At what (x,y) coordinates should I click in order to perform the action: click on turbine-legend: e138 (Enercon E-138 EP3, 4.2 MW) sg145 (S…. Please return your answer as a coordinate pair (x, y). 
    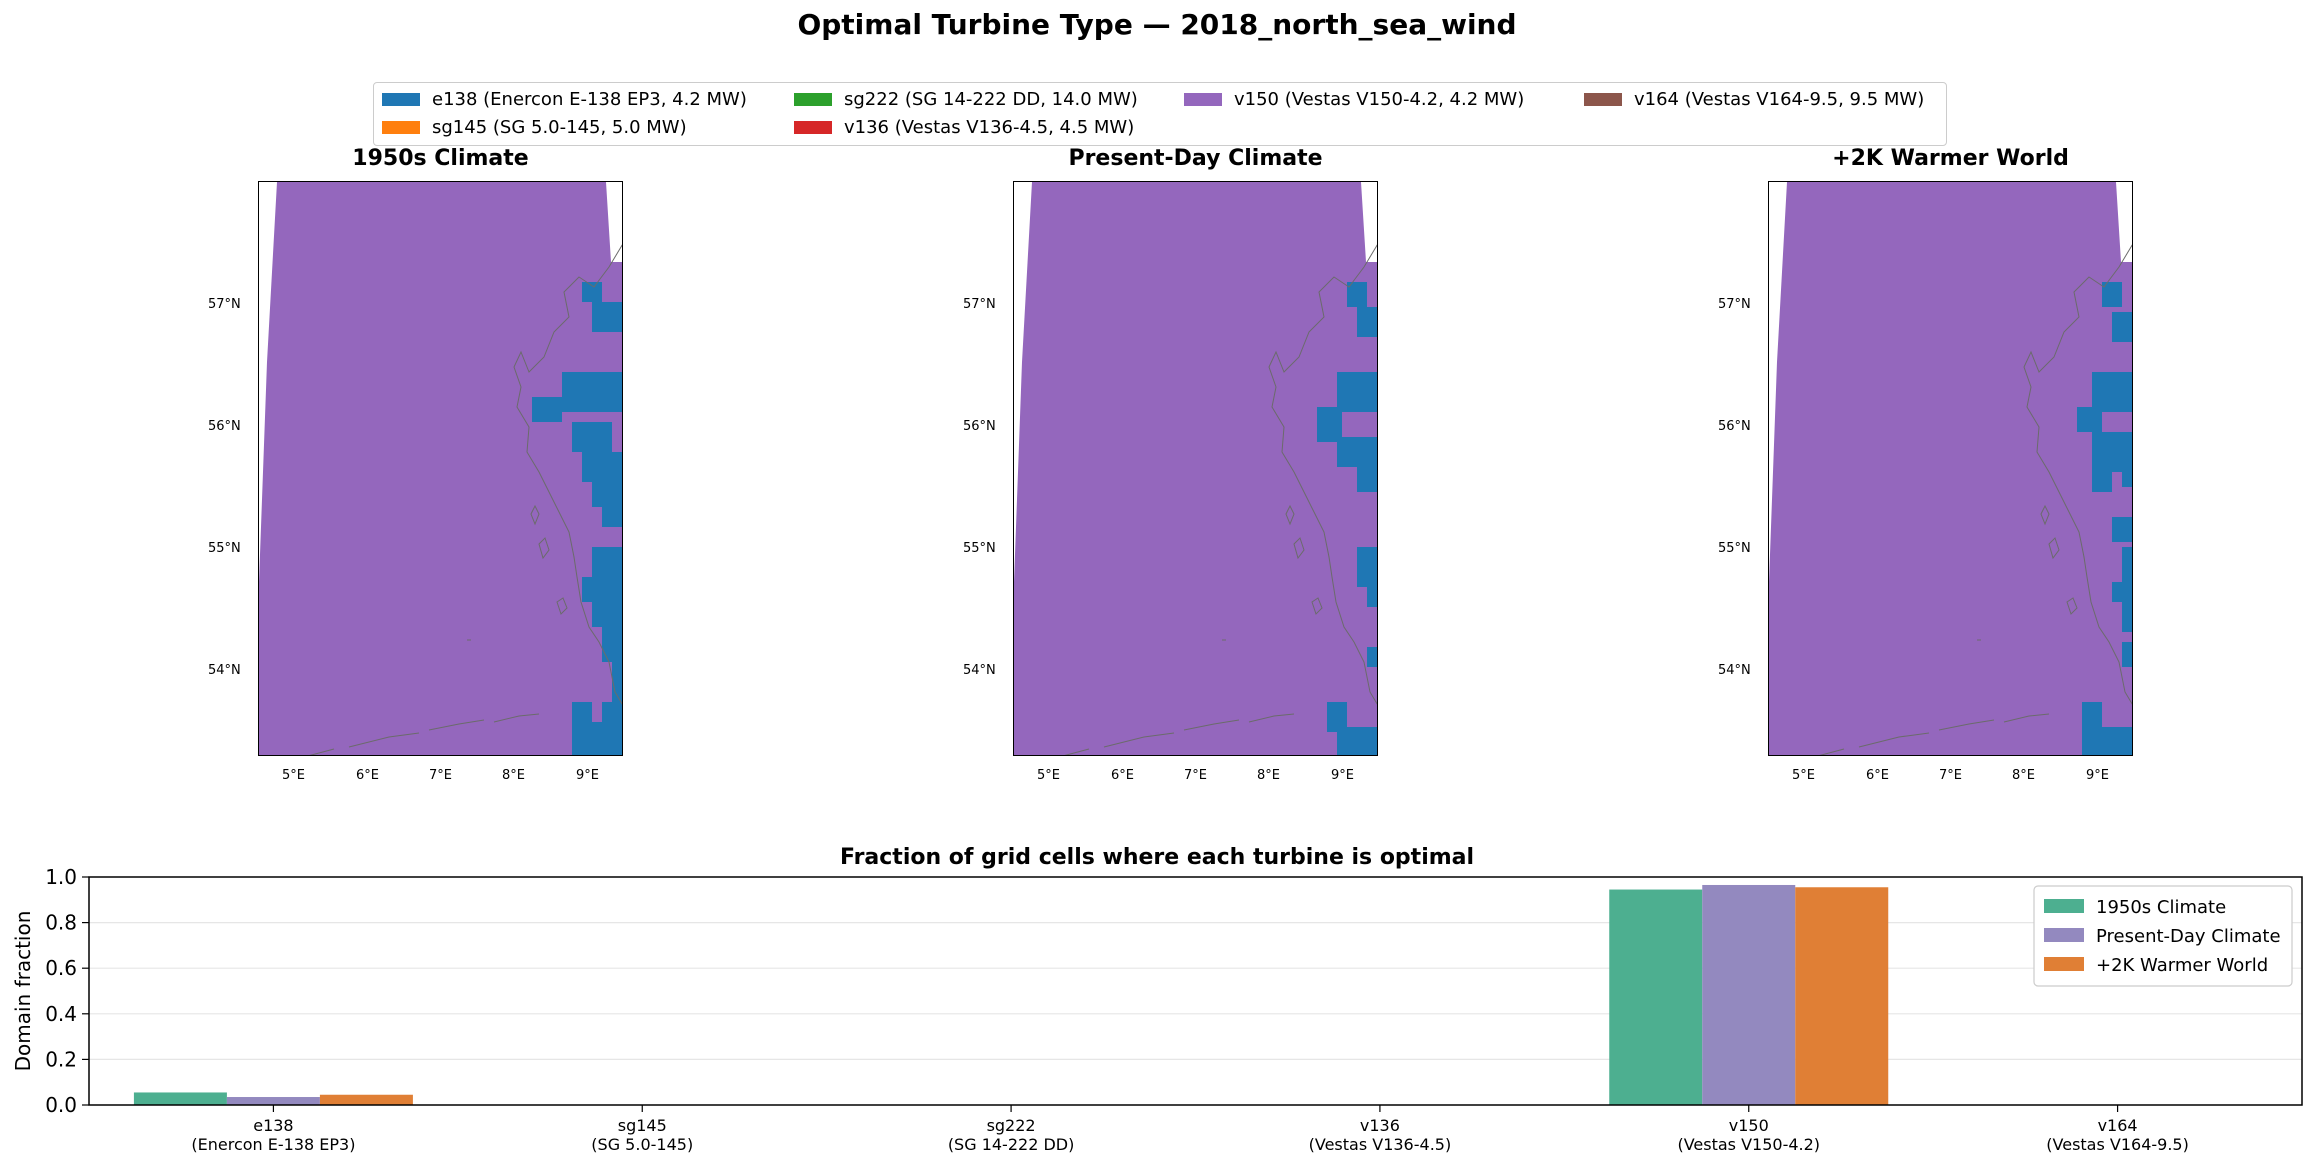
    Looking at the image, I should click on (1160, 114).